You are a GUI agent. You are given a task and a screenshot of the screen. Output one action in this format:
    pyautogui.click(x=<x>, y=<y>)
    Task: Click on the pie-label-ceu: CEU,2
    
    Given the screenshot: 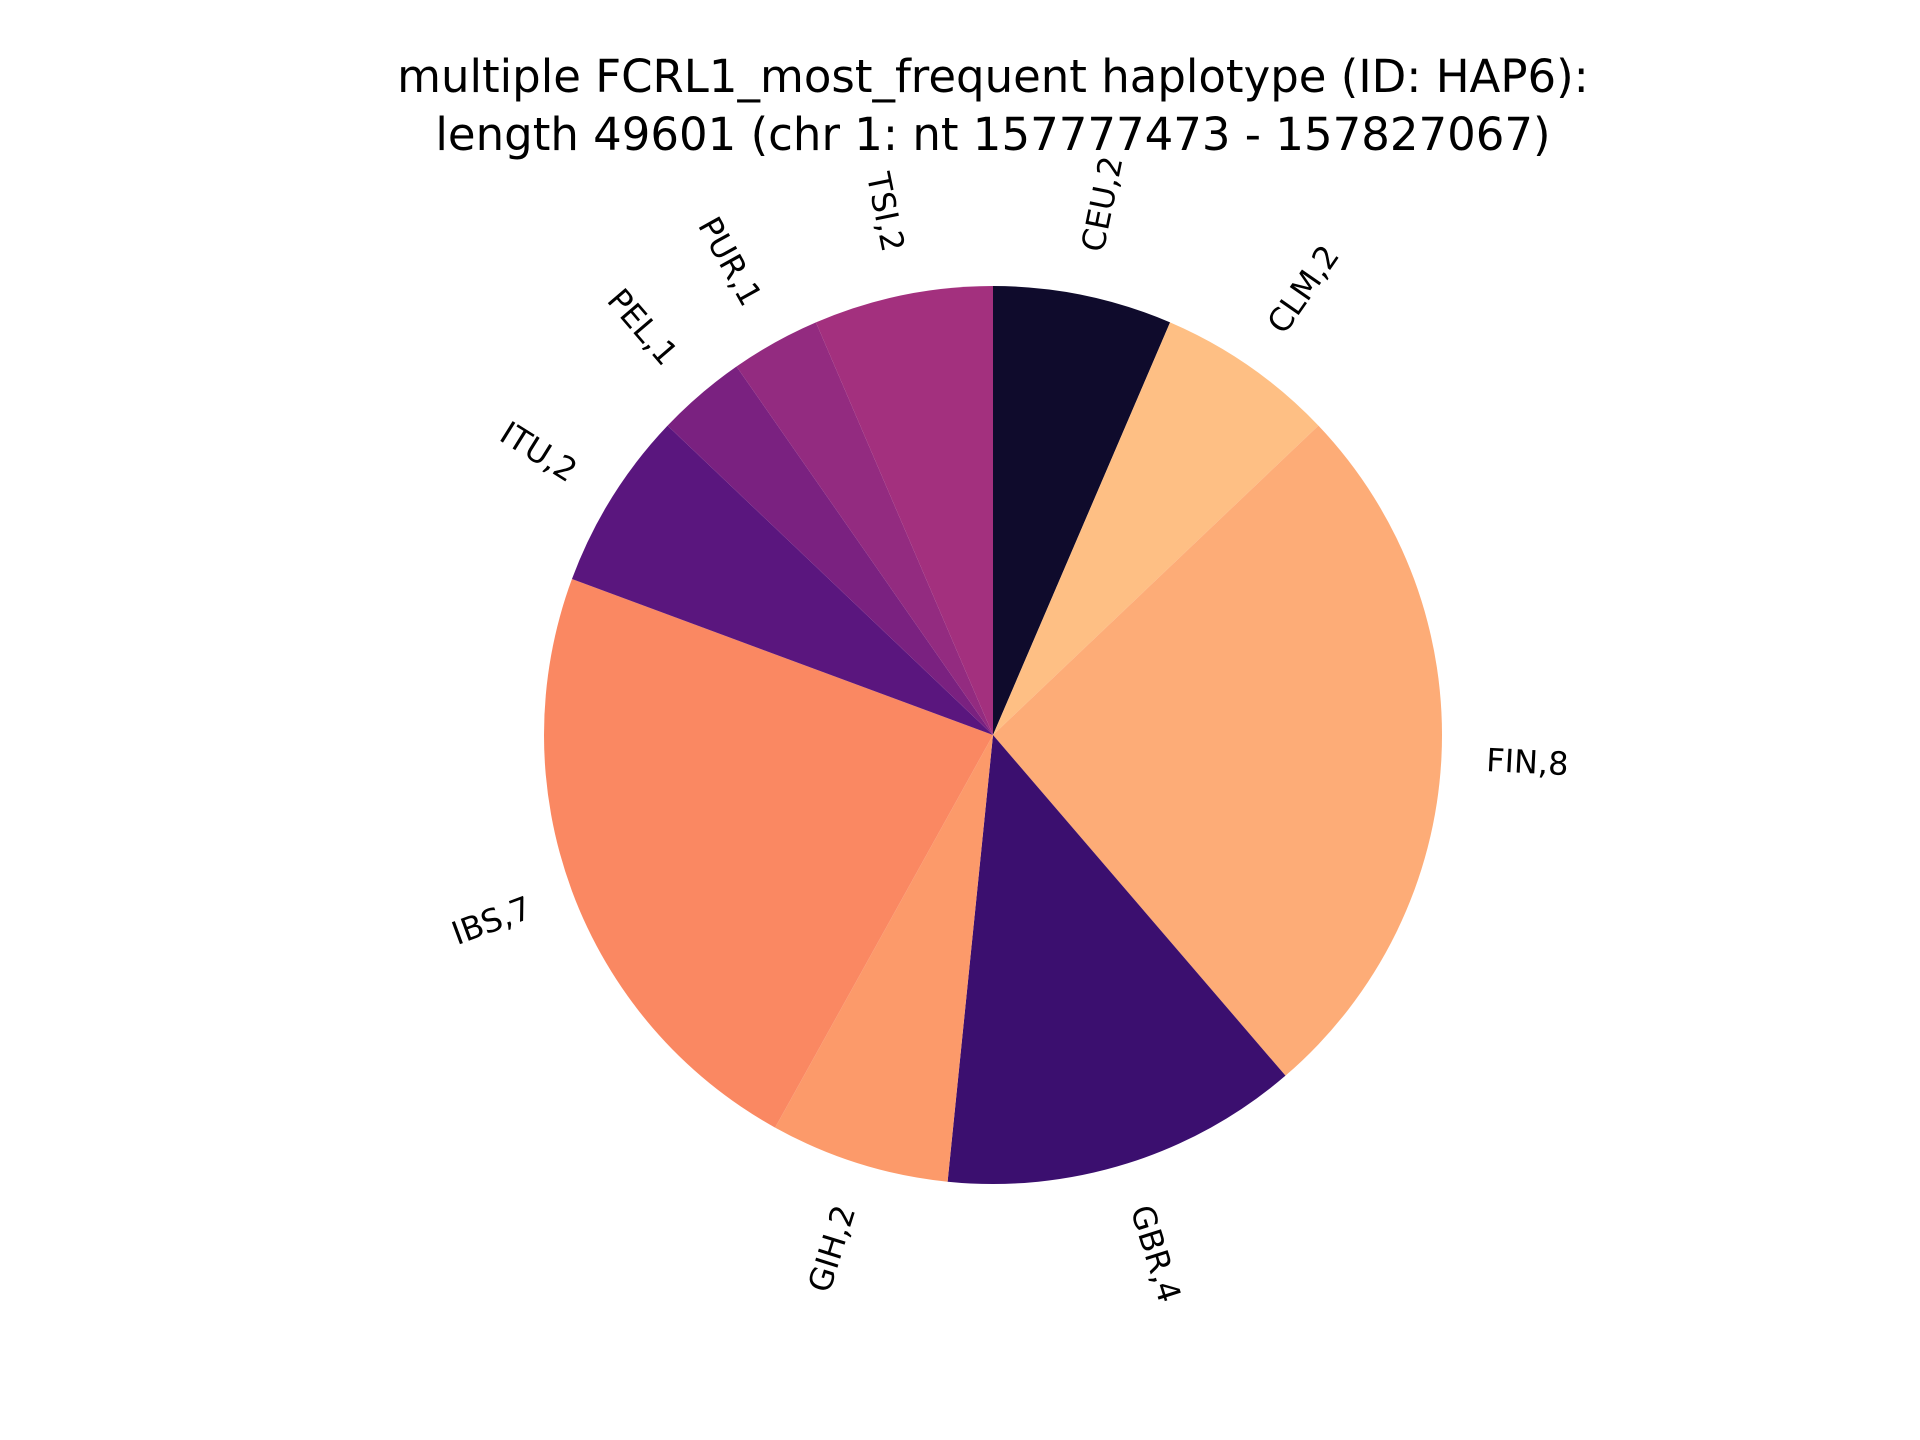 What is the action you would take?
    pyautogui.click(x=1102, y=204)
    